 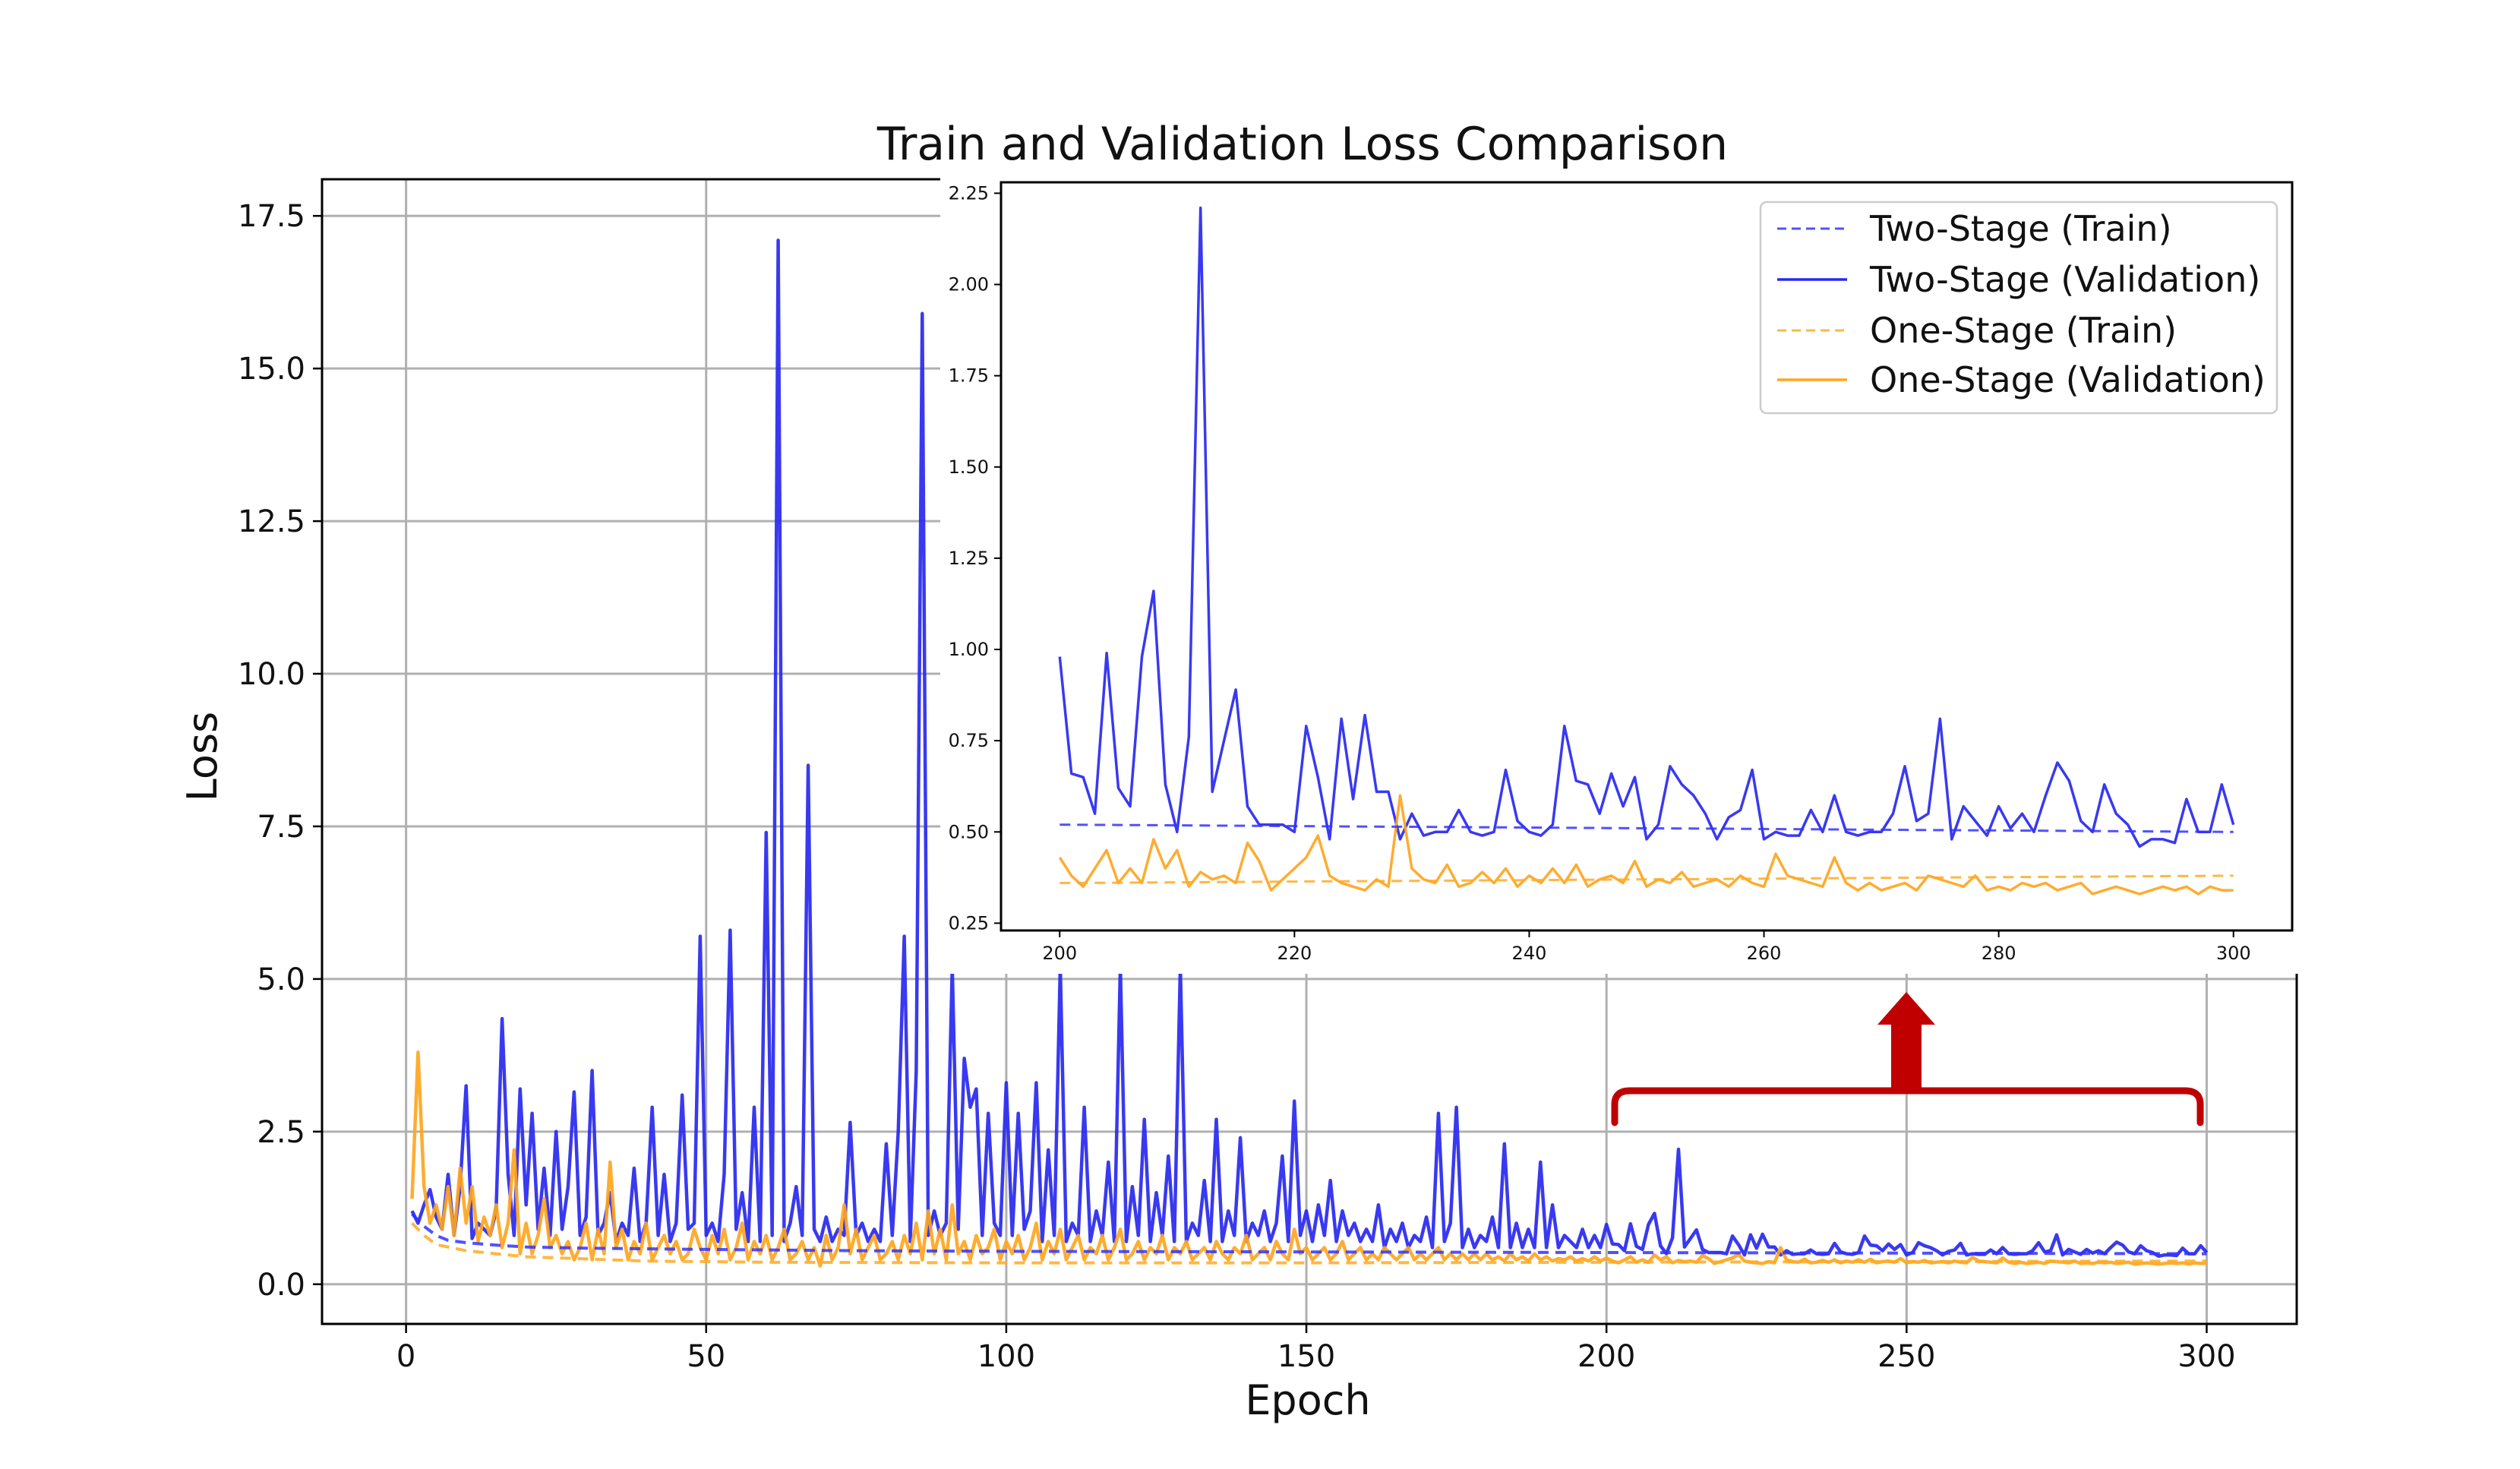 What do you see at coordinates (281, 828) in the screenshot?
I see `y-tick-label: 7.5` at bounding box center [281, 828].